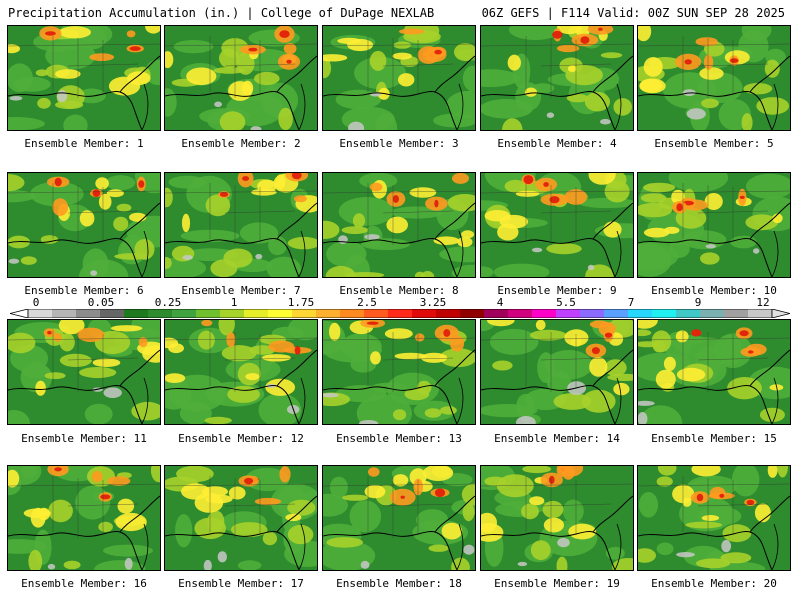 This screenshot has height=600, width=800. What do you see at coordinates (557, 290) in the screenshot?
I see `ensemble-member-label: Ensemble Member: 9` at bounding box center [557, 290].